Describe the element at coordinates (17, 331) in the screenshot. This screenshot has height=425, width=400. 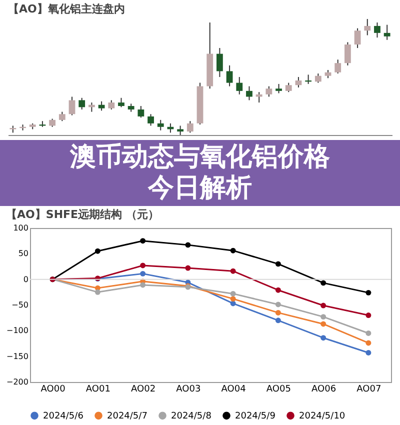
I see `y-tick-label: −100` at that location.